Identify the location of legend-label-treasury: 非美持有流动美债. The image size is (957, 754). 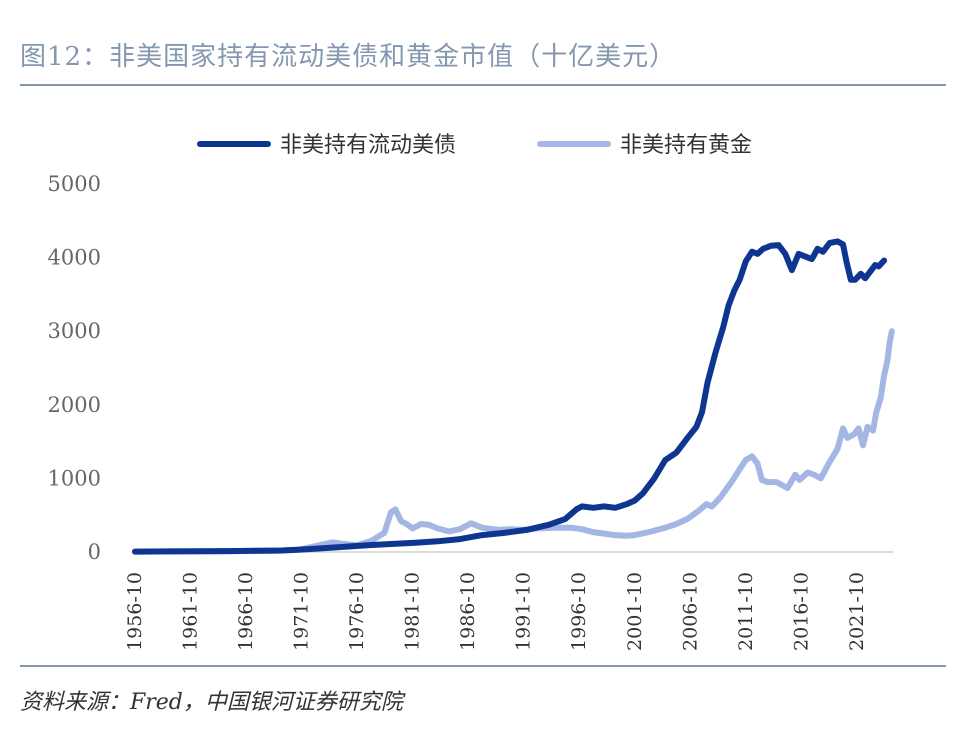
(368, 145).